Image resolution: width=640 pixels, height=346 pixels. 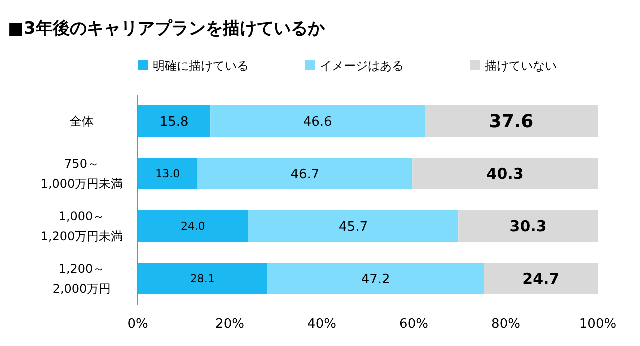 What do you see at coordinates (230, 324) in the screenshot?
I see `x-tick-label: 20%` at bounding box center [230, 324].